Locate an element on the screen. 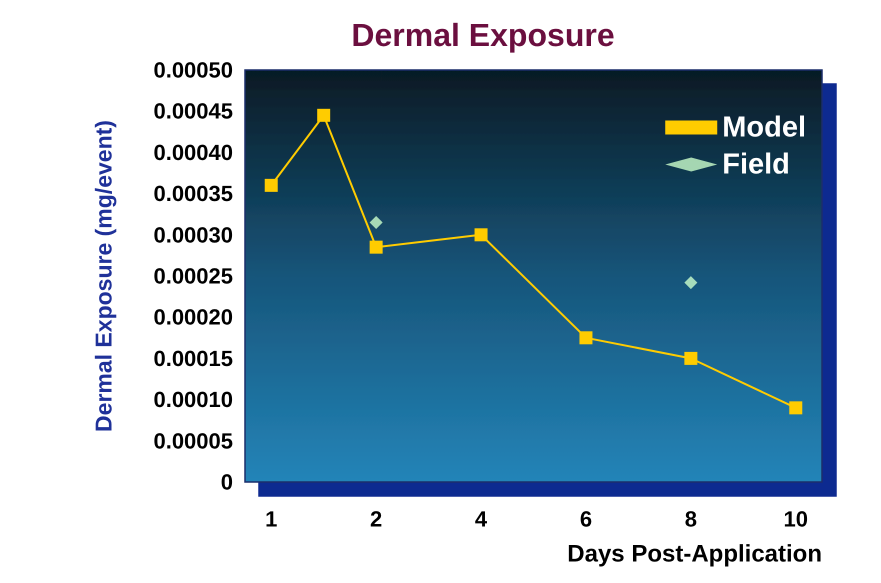 The width and height of the screenshot is (881, 583). x-tick-label: 10 is located at coordinates (796, 519).